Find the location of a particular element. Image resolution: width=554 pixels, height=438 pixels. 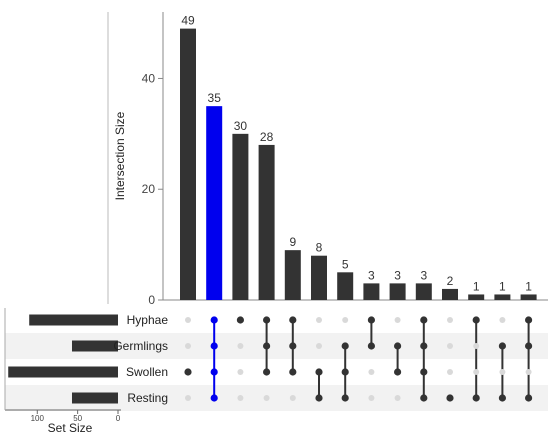

set-label: Resting is located at coordinates (147, 398).